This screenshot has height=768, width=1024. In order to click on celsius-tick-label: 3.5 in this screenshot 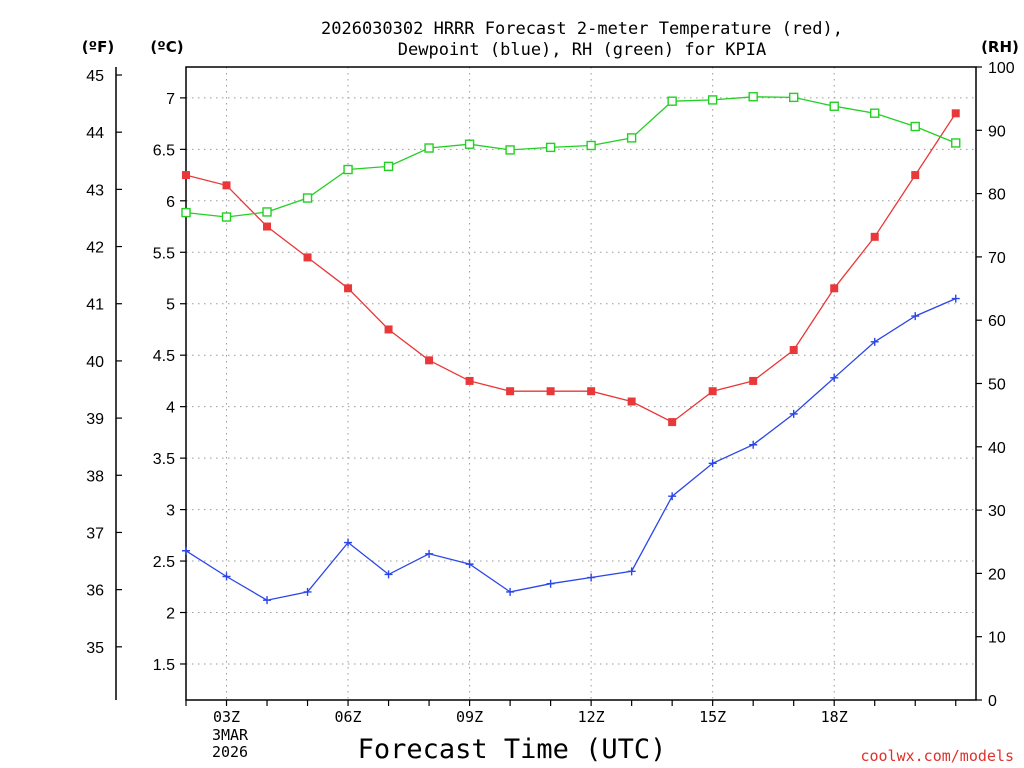, I will do `click(164, 459)`.